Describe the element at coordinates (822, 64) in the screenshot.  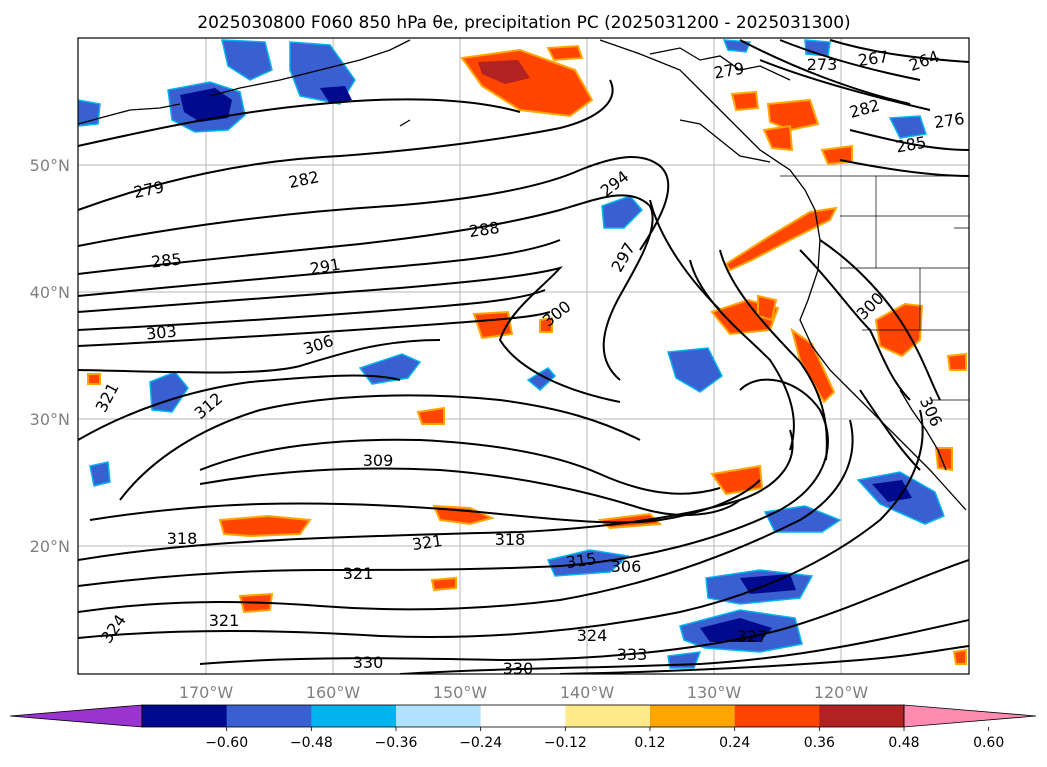
I see `contour-label: 273` at that location.